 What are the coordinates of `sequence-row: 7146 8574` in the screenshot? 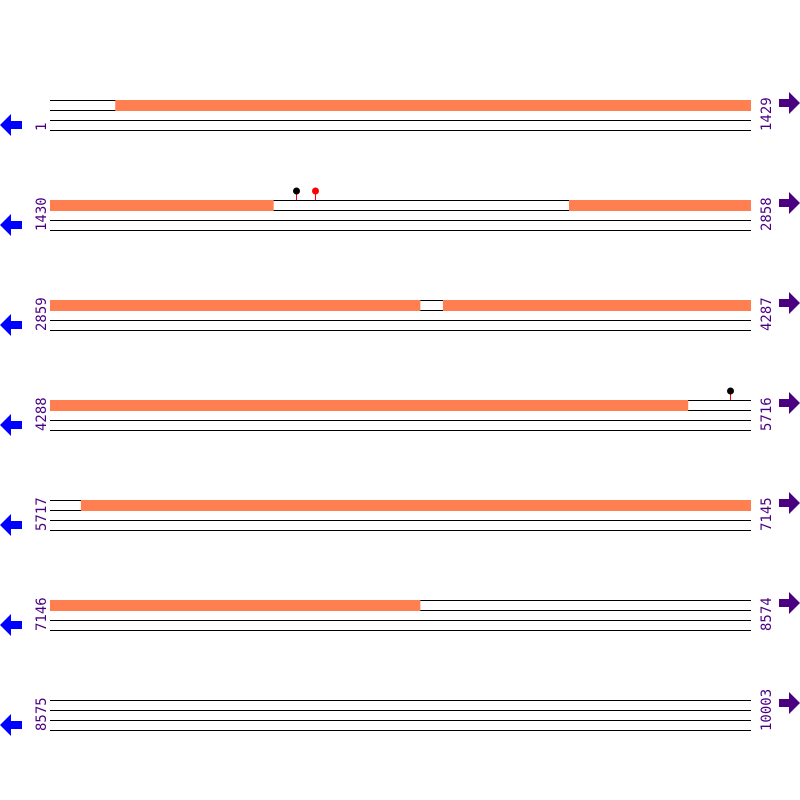 It's located at (400, 614).